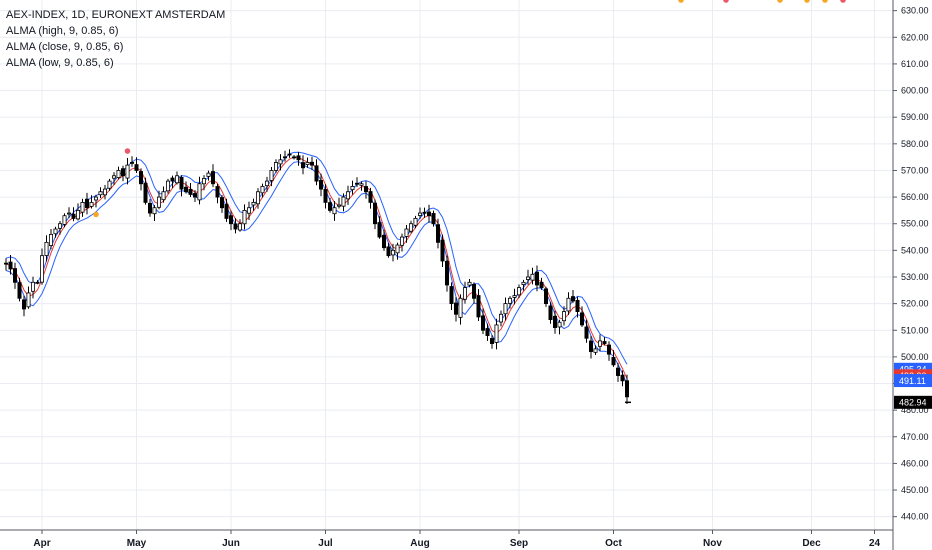  Describe the element at coordinates (41, 543) in the screenshot. I see `x-tick-label: Apr` at that location.